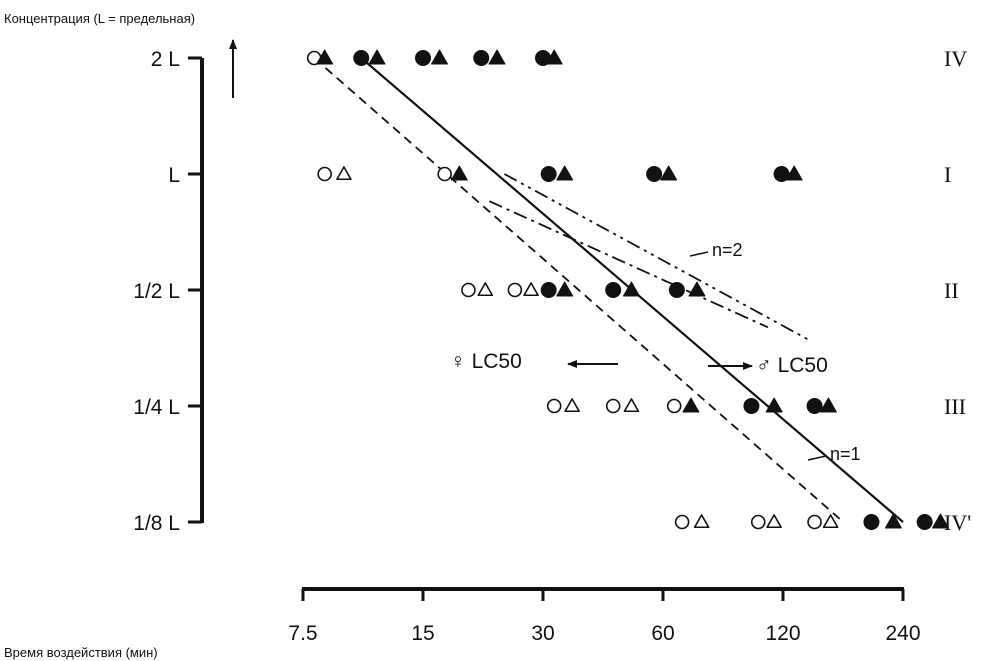 Image resolution: width=988 pixels, height=661 pixels. I want to click on regression-line-dash-dot-dot, so click(657, 257).